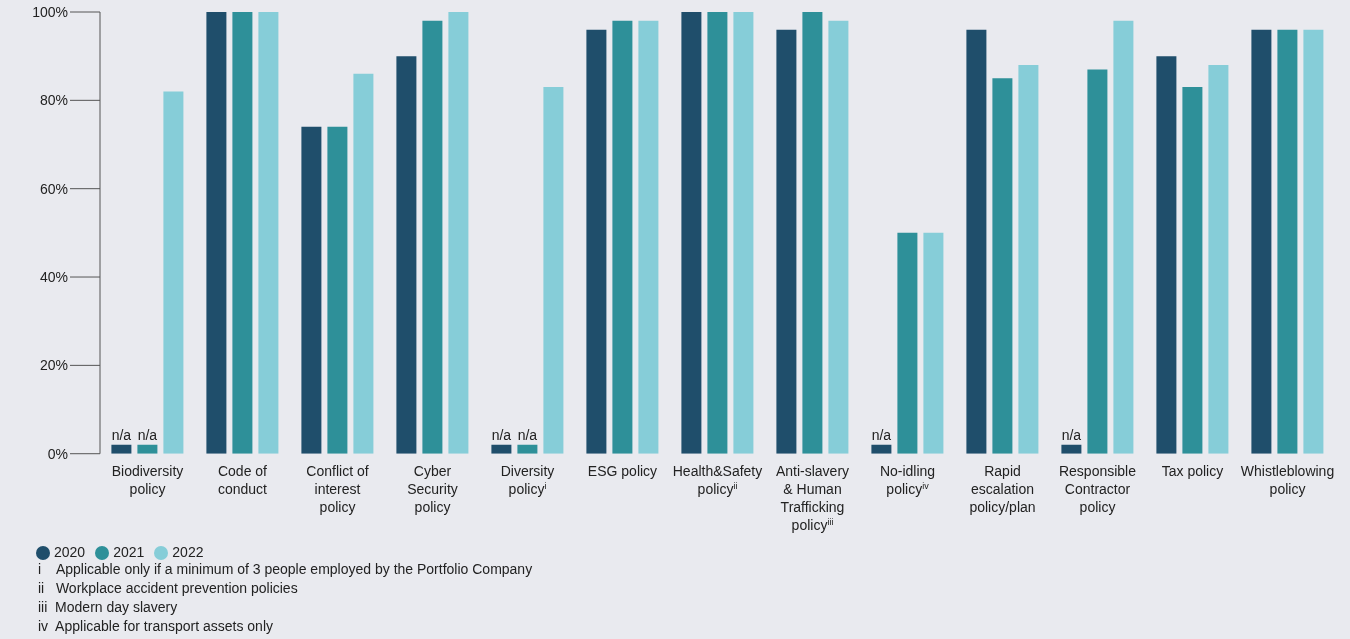 The width and height of the screenshot is (1350, 639). Describe the element at coordinates (70, 551) in the screenshot. I see `legend-label: 2020` at that location.